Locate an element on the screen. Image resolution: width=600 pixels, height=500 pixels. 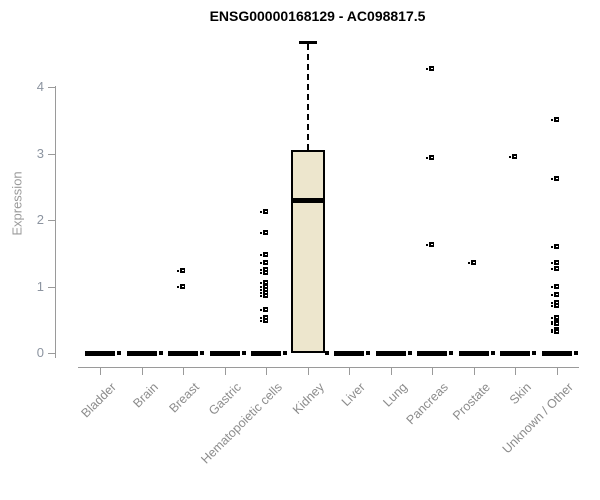
boxplot-whisker is located at coordinates (307, 97).